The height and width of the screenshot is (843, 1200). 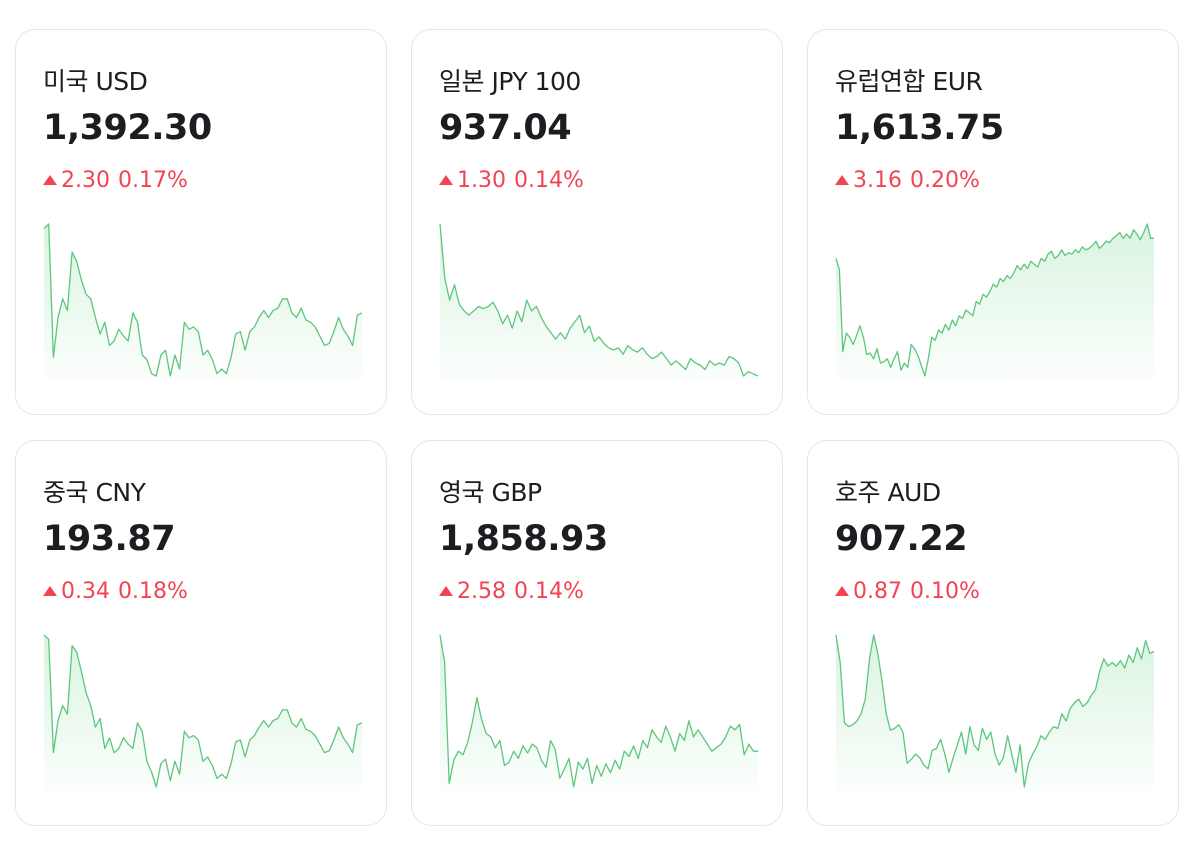 I want to click on currency-card-aud: 호주 AUD 907.22 0.87 0.10%, so click(x=993, y=633).